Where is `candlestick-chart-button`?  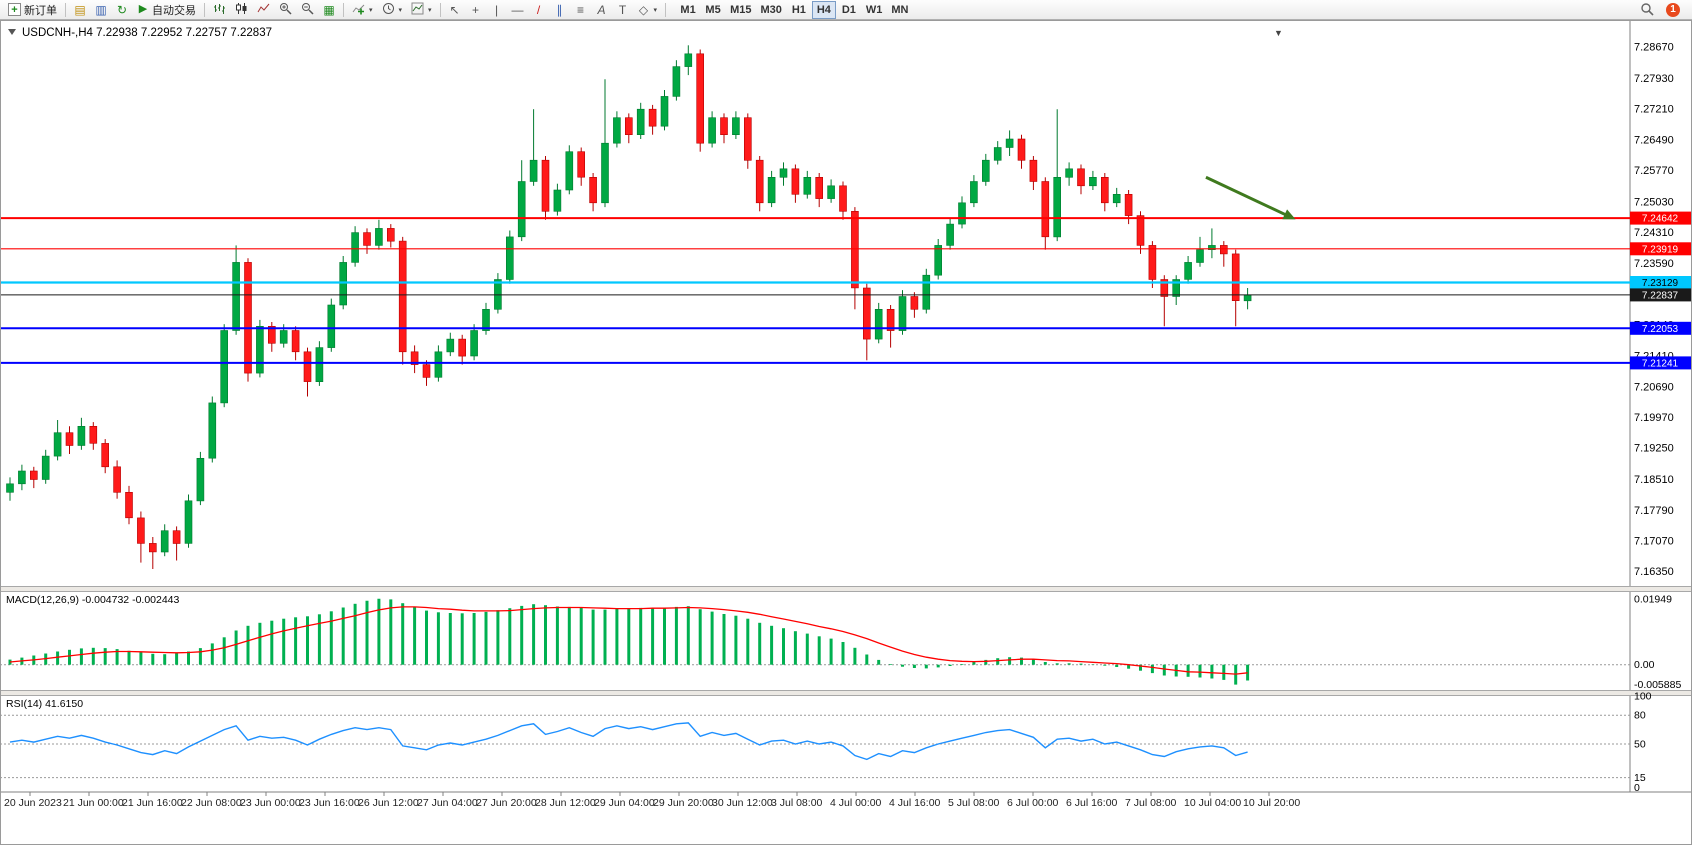 candlestick-chart-button is located at coordinates (241, 10).